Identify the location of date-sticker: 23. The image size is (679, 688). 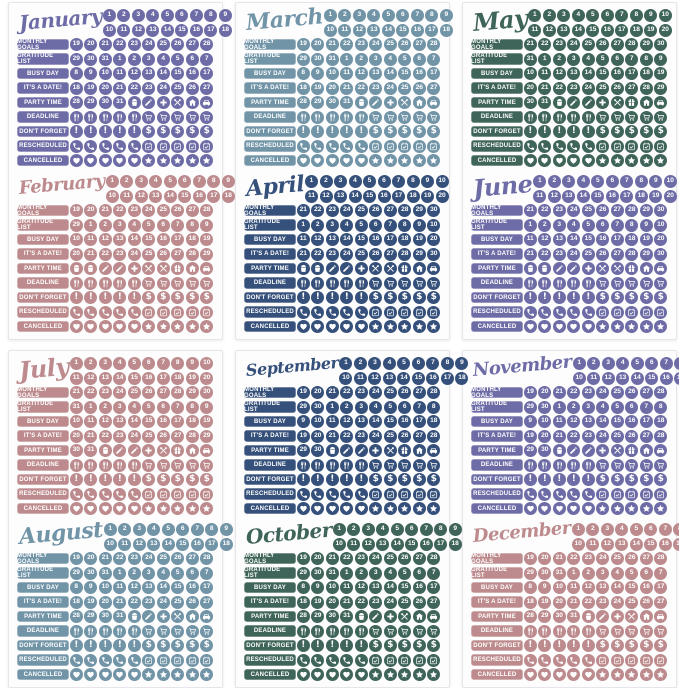
(574, 88).